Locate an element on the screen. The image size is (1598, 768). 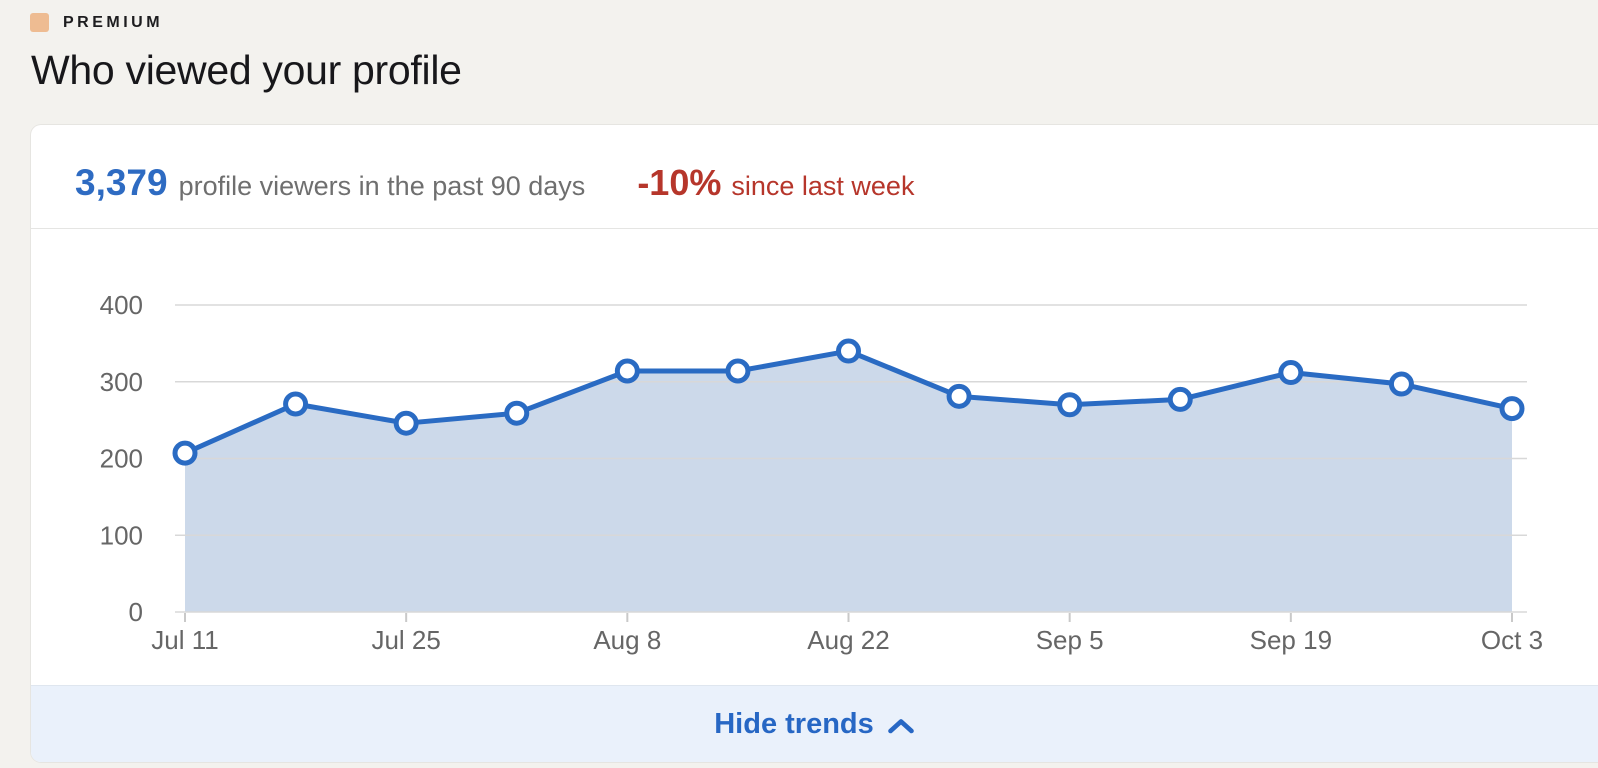
x-axis-tick-label: Aug 8 is located at coordinates (627, 640).